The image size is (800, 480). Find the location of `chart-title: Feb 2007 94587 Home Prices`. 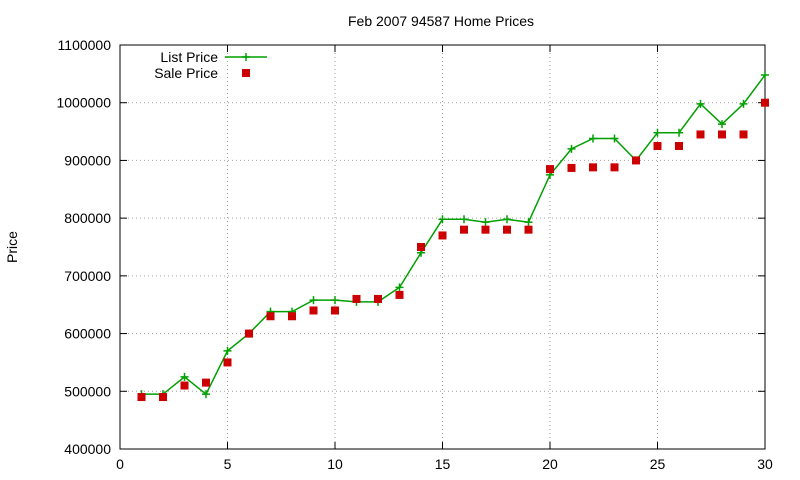

chart-title: Feb 2007 94587 Home Prices is located at coordinates (441, 21).